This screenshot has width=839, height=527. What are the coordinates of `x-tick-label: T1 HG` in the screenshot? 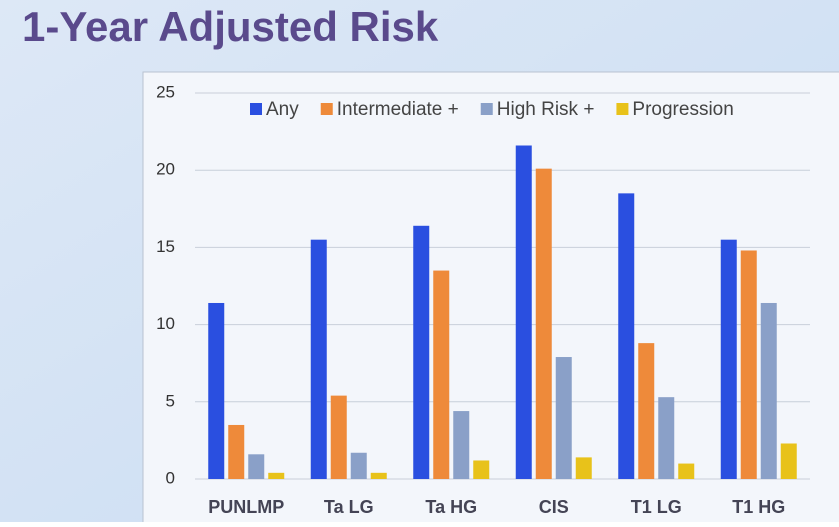 It's located at (758, 507).